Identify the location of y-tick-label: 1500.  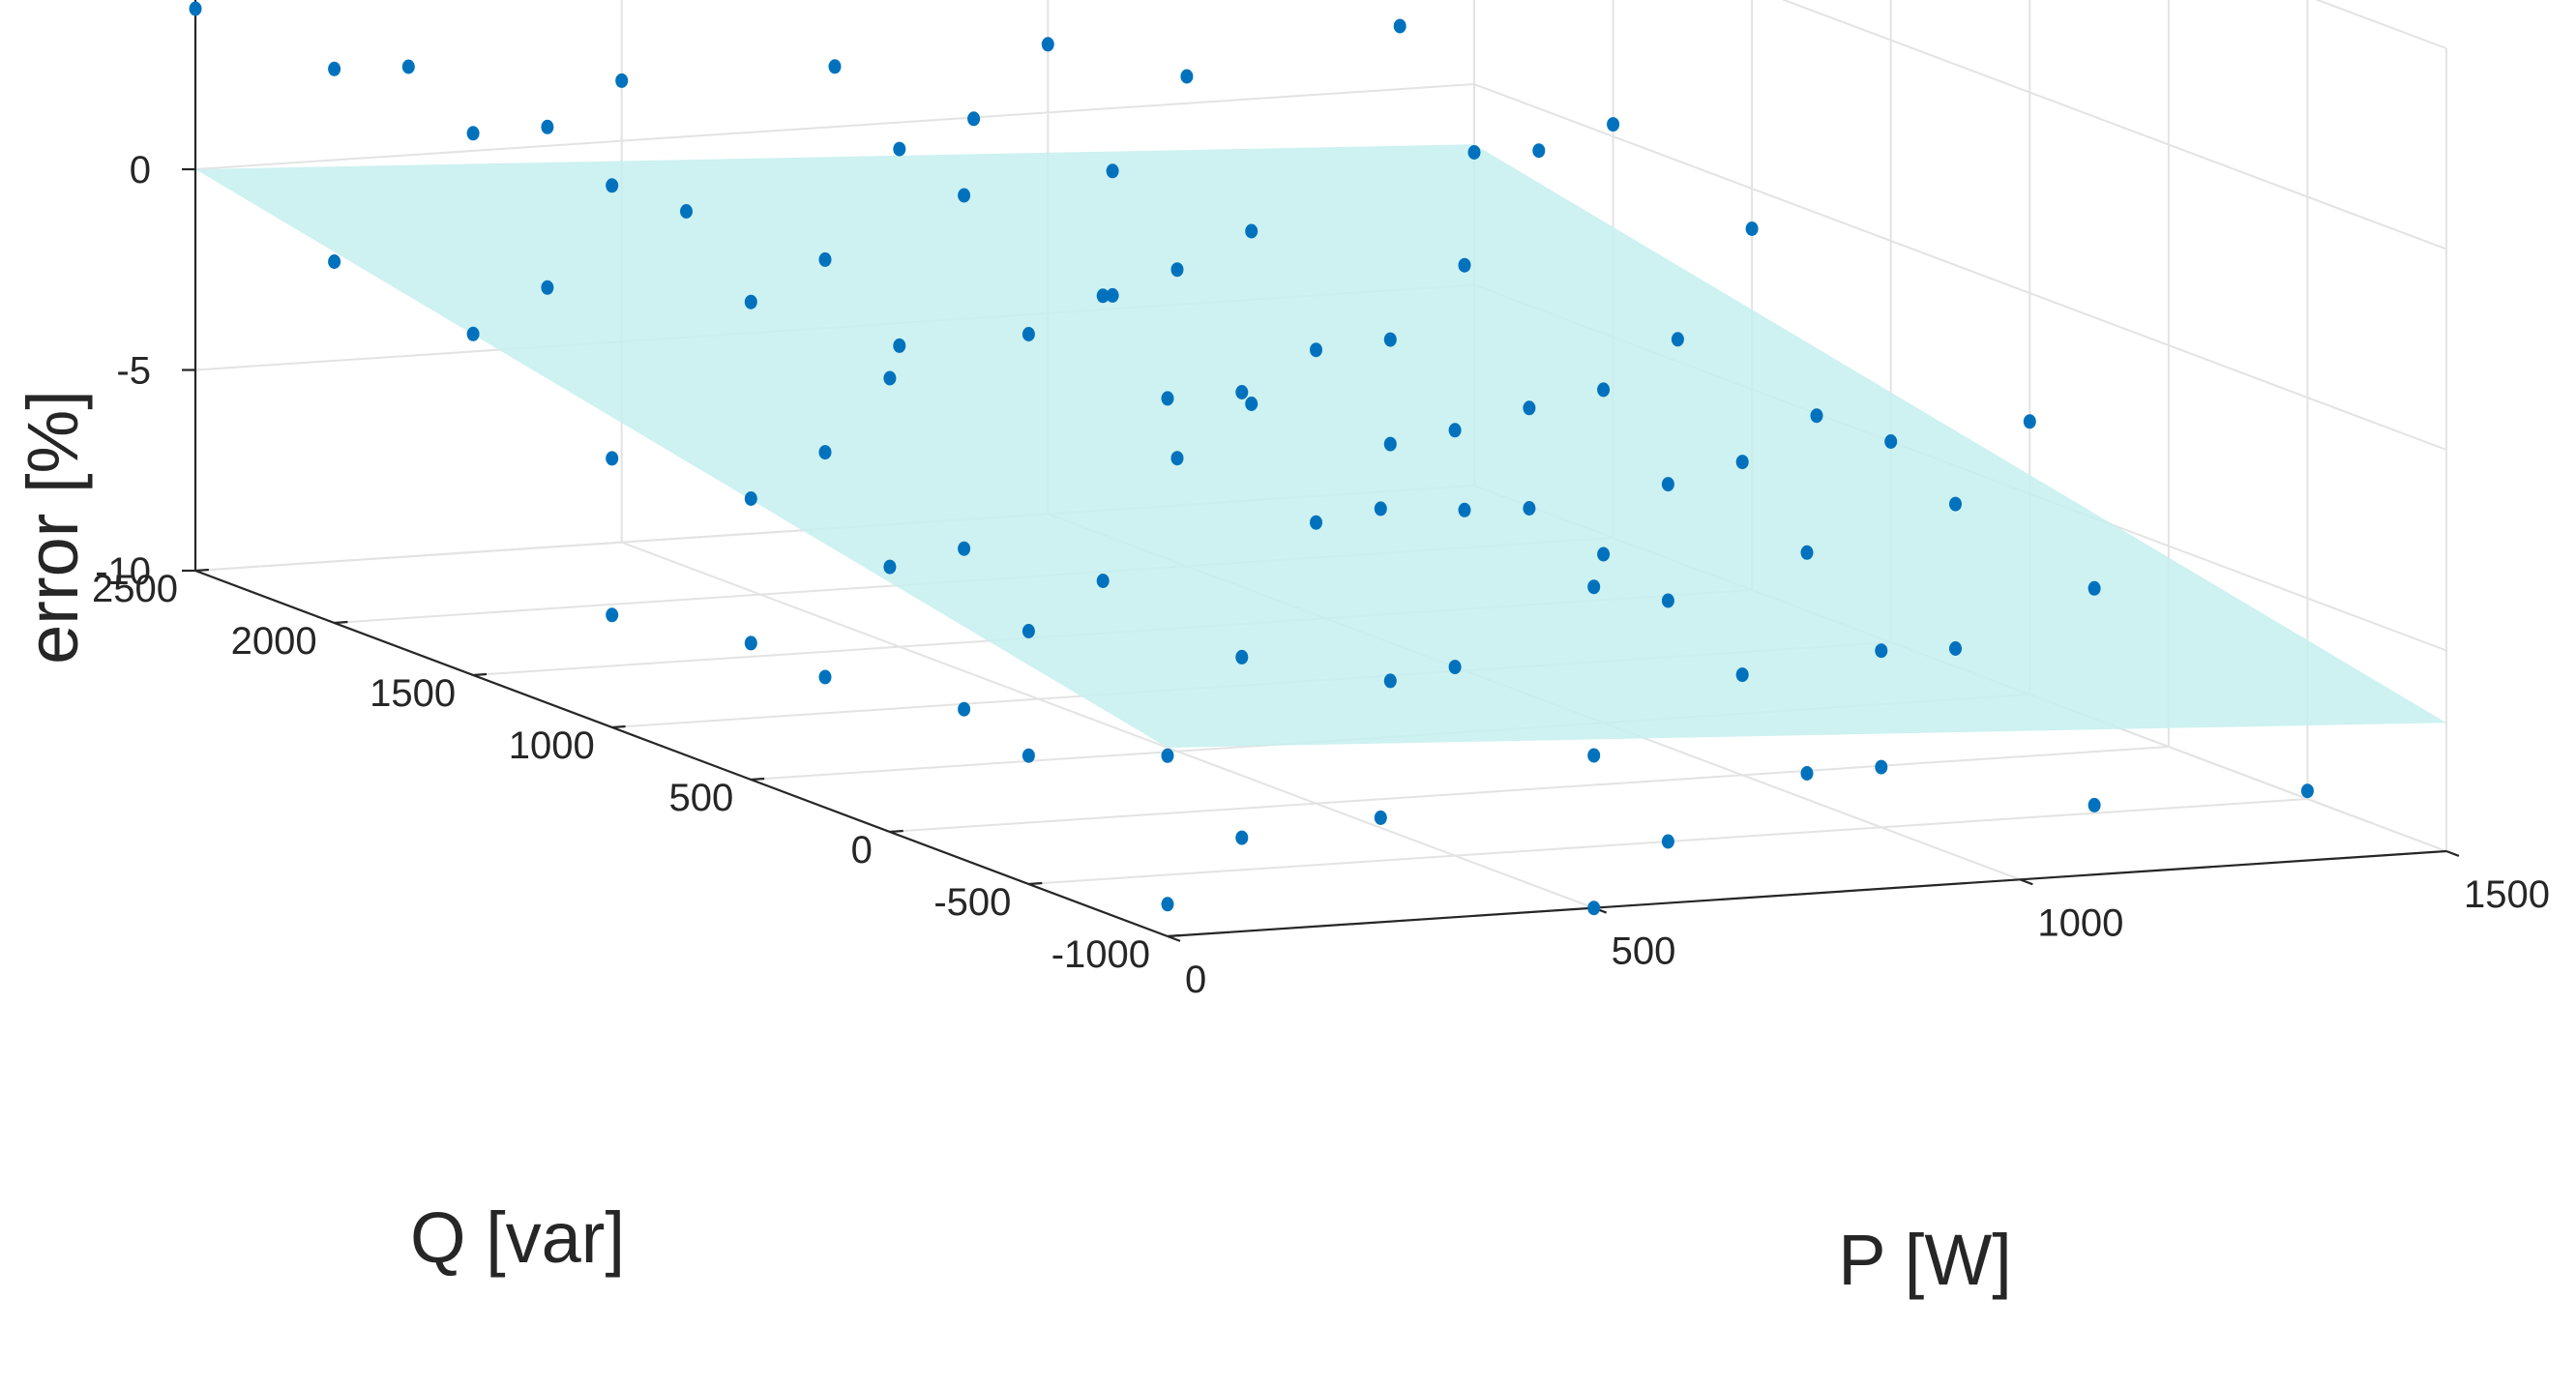
(413, 693).